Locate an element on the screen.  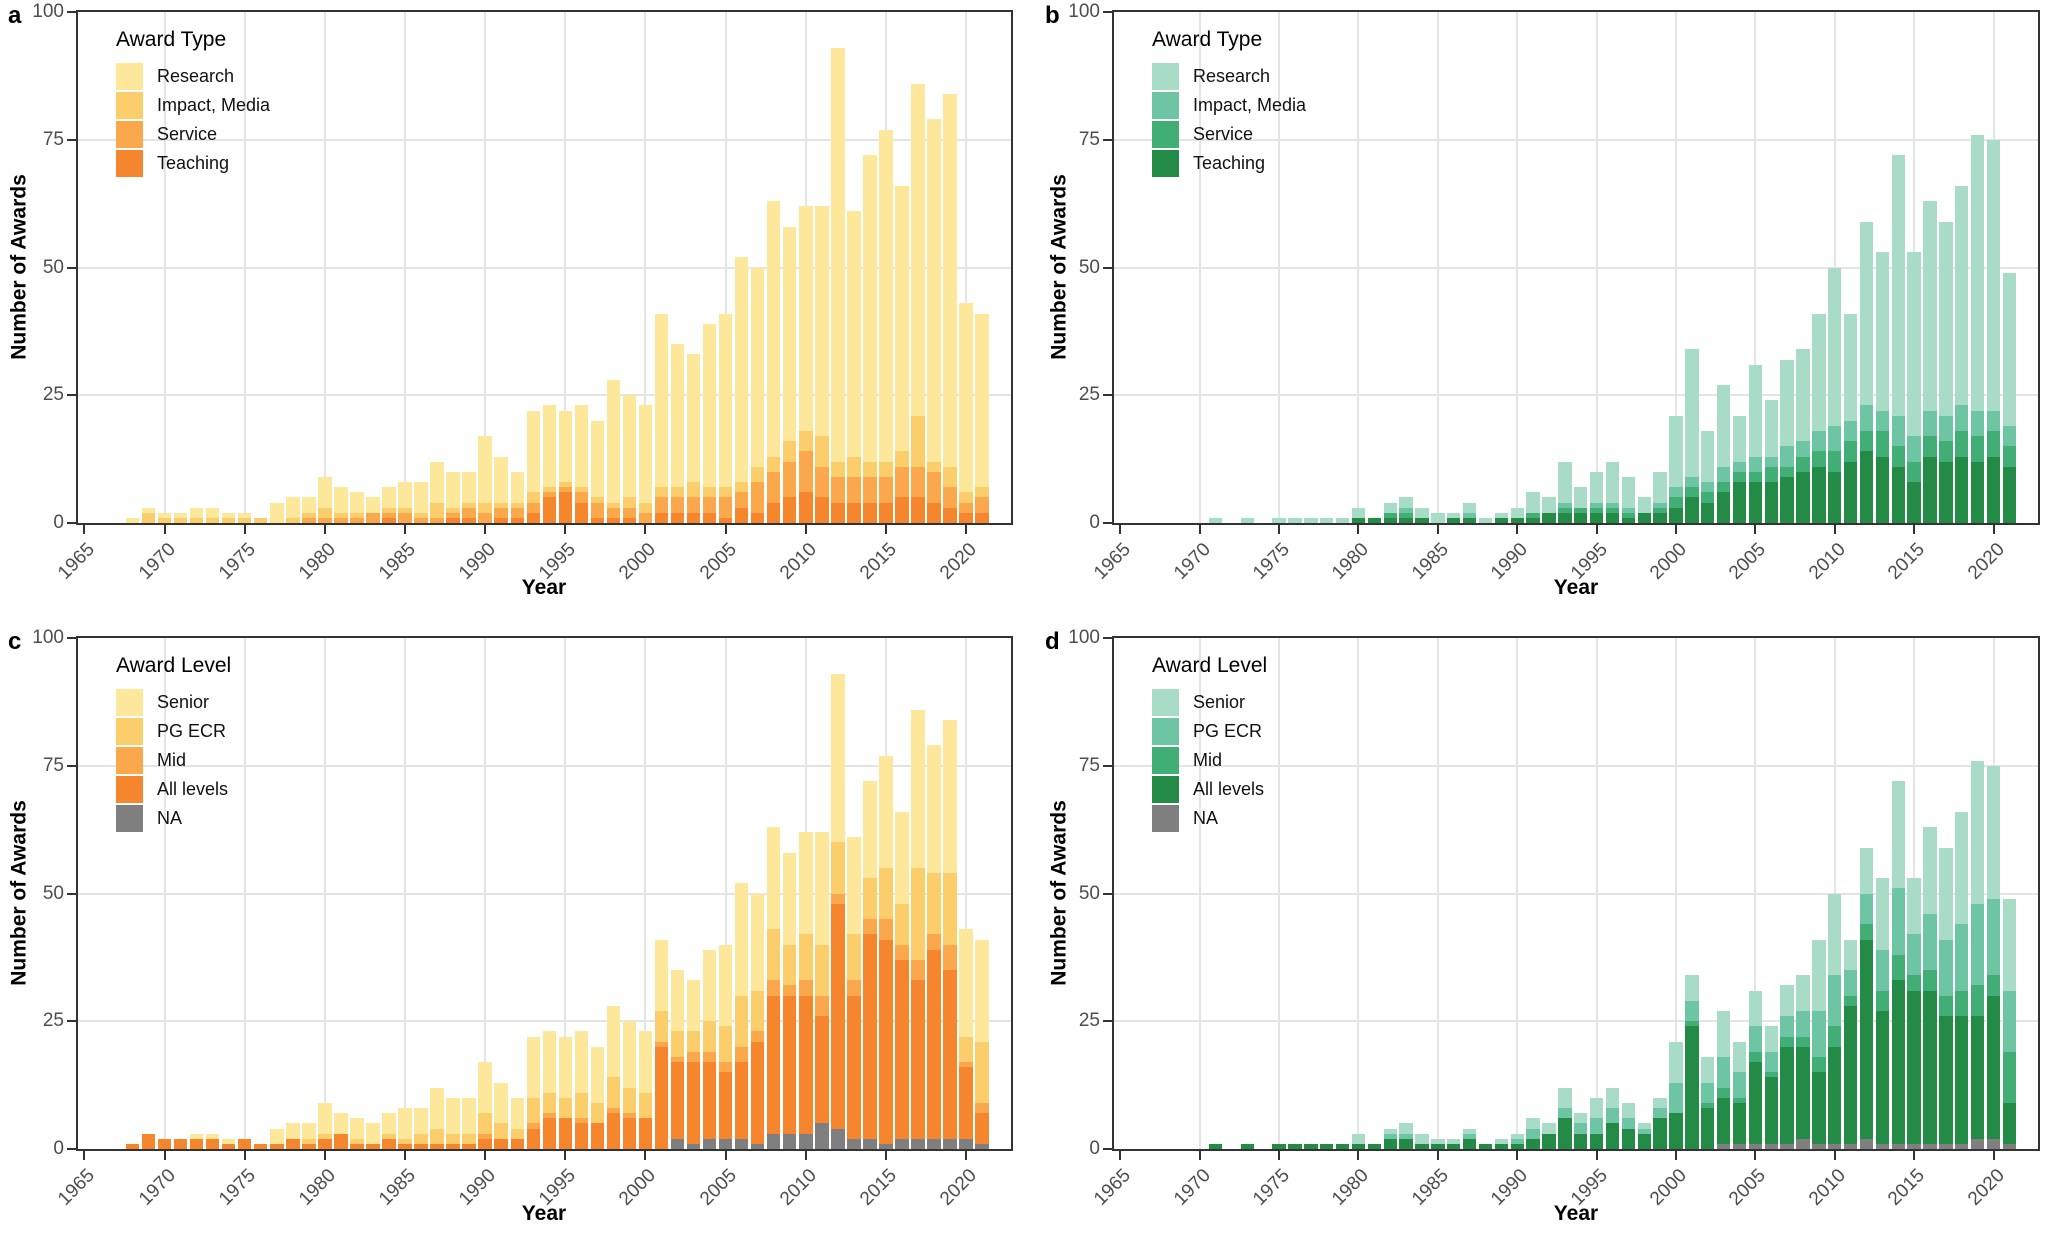
y-tick-label: 75 is located at coordinates (53, 139).